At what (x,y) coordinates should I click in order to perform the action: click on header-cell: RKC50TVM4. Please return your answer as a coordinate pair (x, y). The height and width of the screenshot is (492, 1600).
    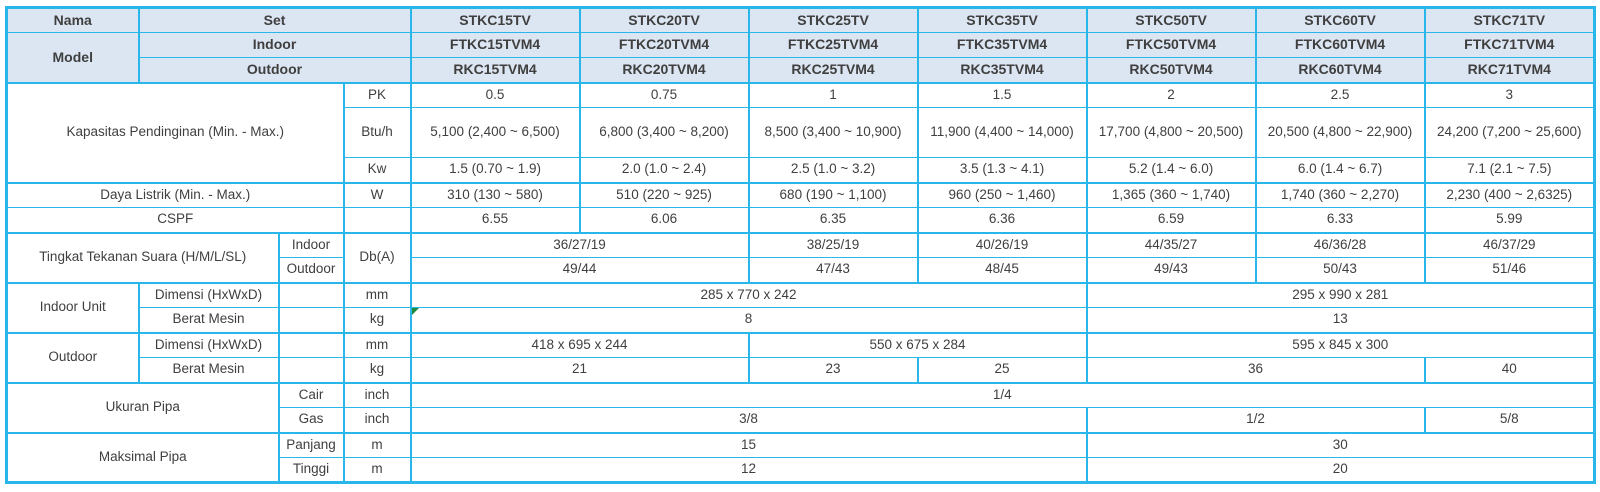
    Looking at the image, I should click on (1171, 70).